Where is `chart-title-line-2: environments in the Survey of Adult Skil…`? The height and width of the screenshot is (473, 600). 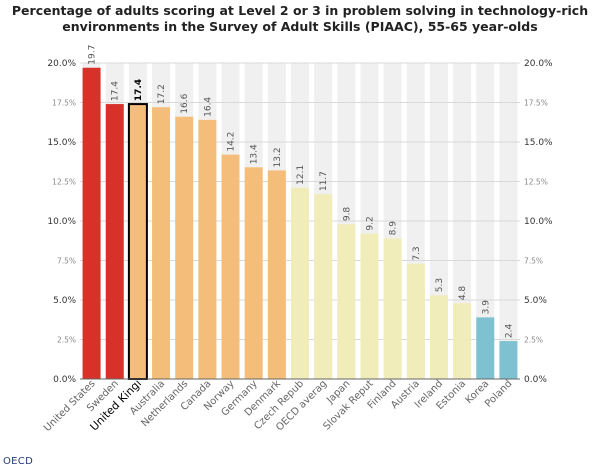 chart-title-line-2: environments in the Survey of Adult Skil… is located at coordinates (300, 26).